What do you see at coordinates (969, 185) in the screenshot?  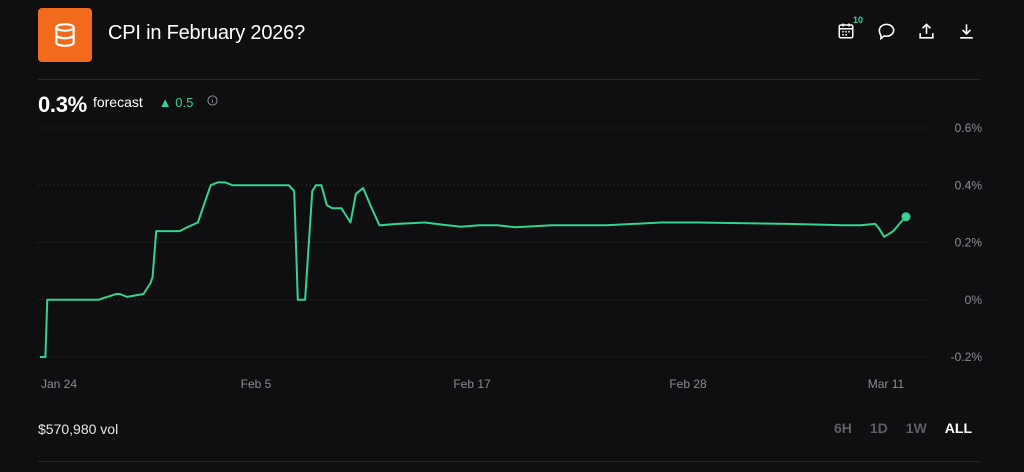 I see `y-tick-label: 0.4%` at bounding box center [969, 185].